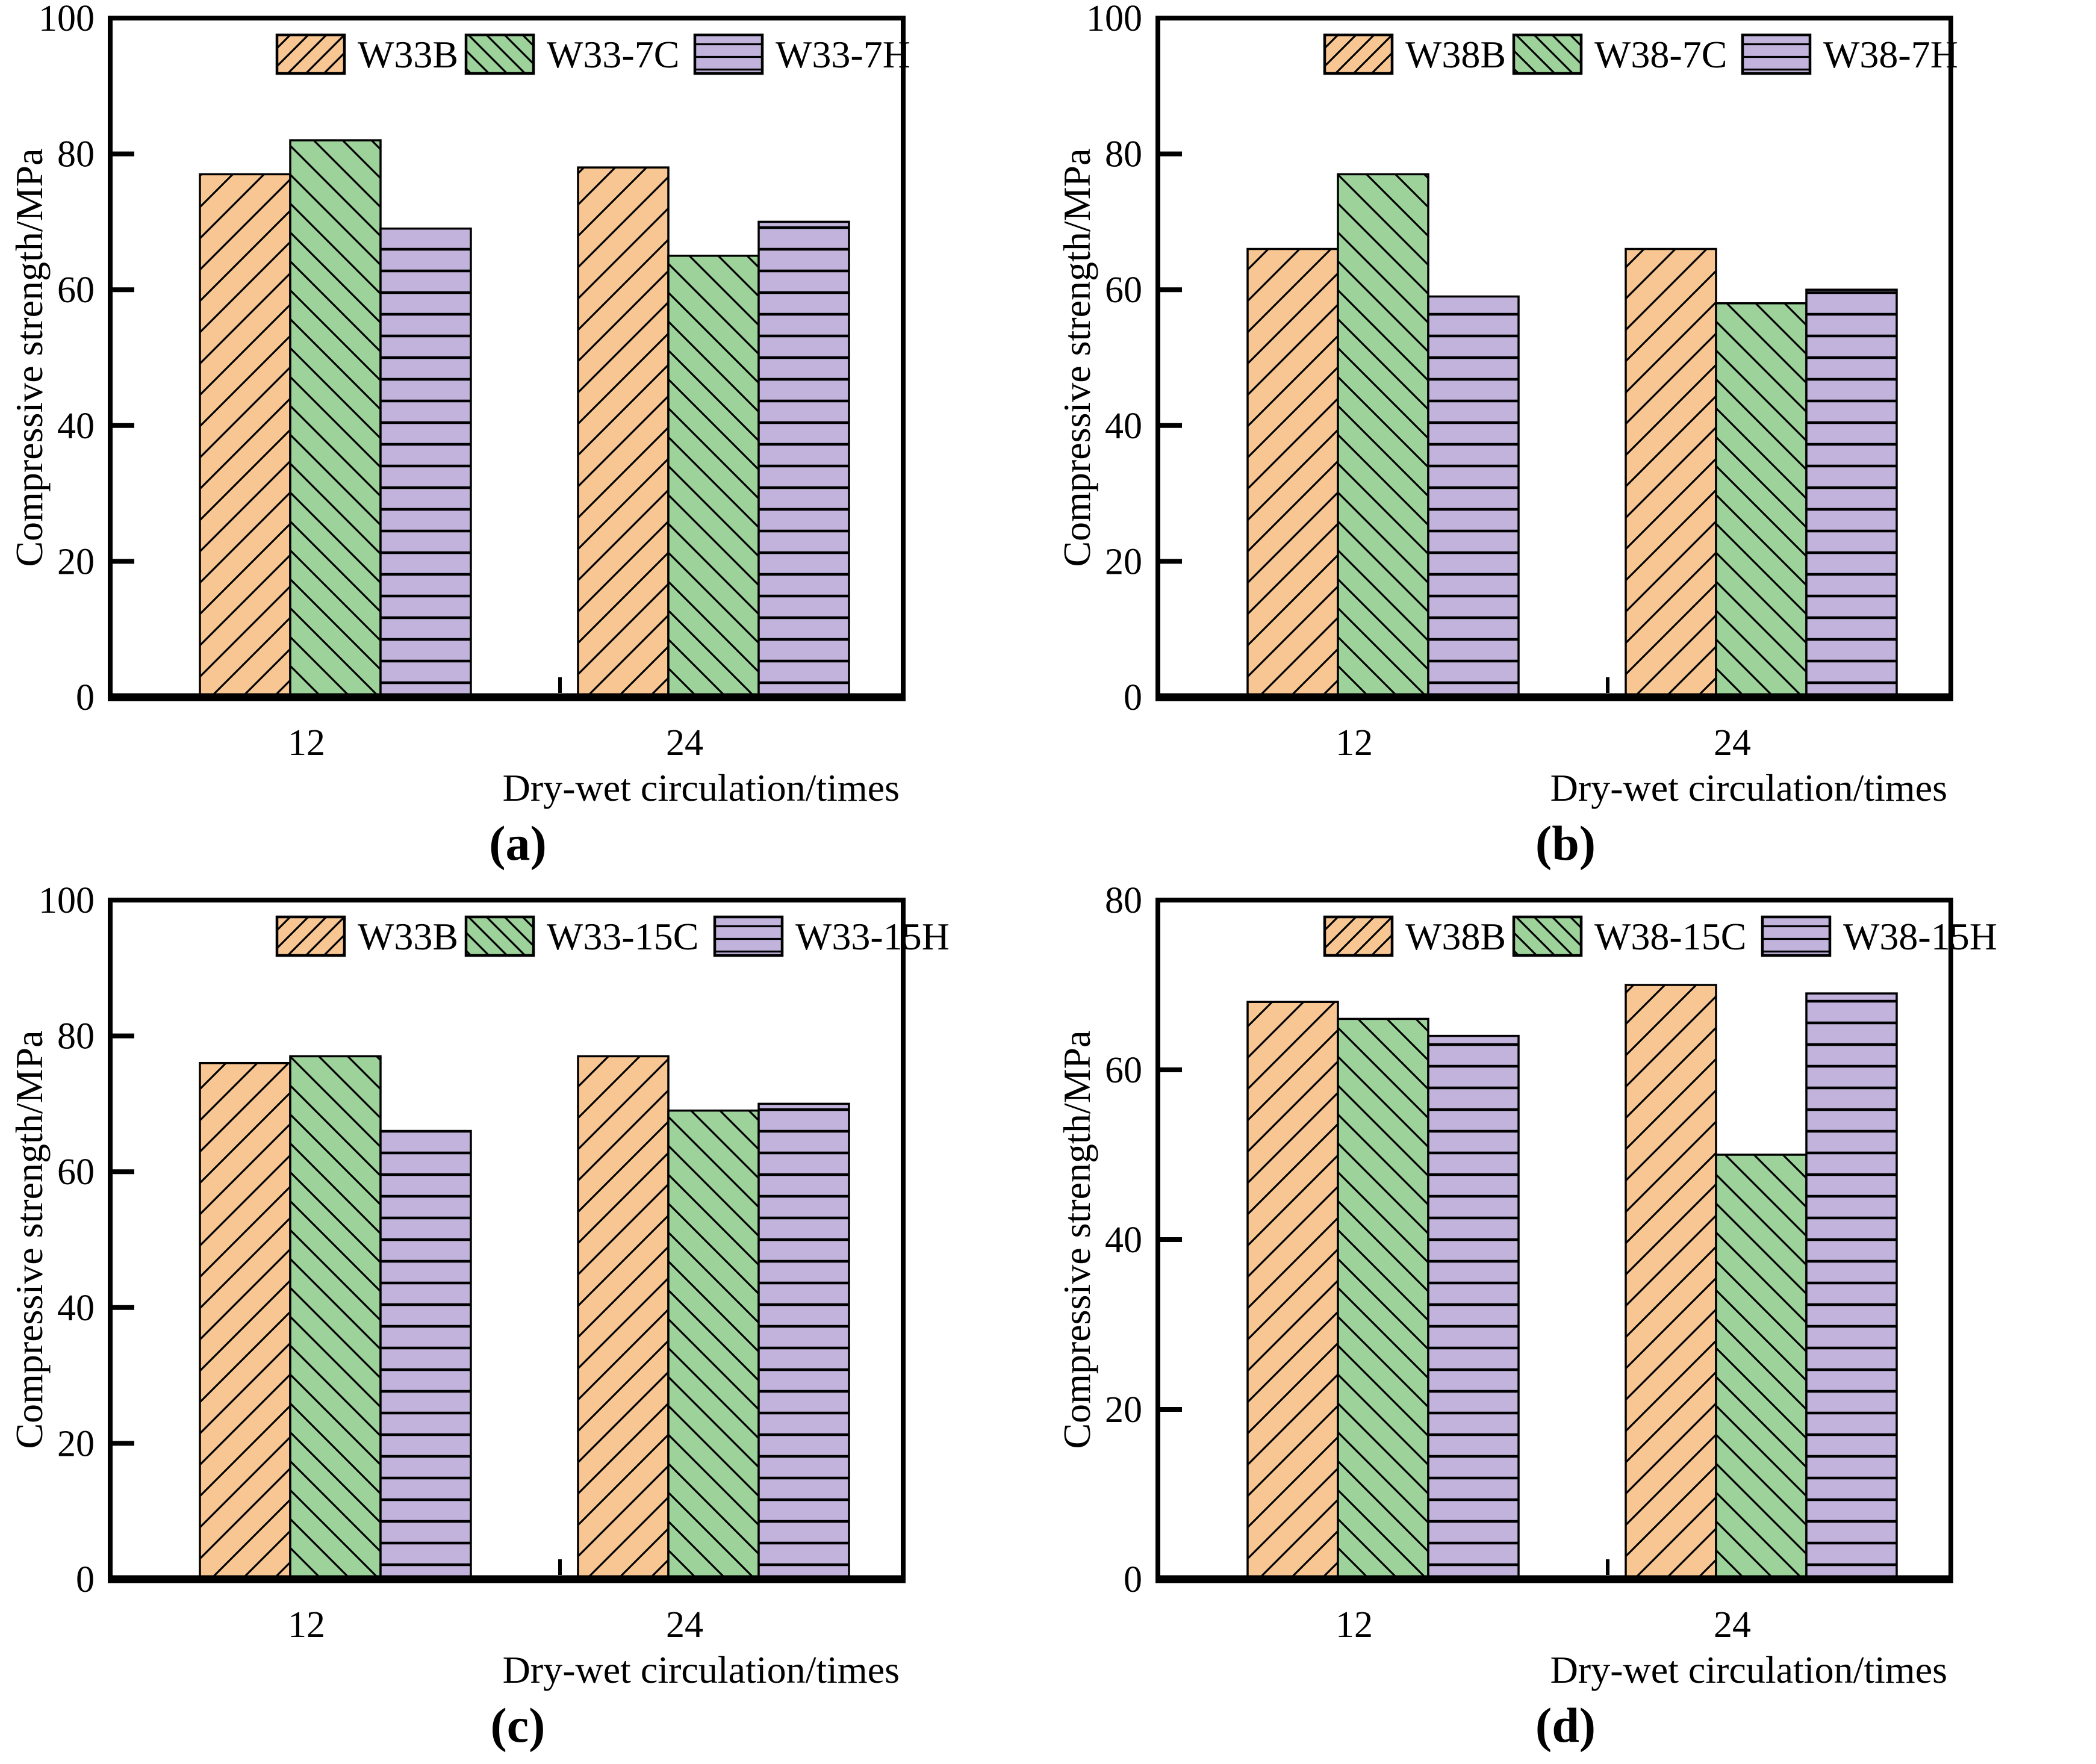 Image resolution: width=2096 pixels, height=1764 pixels. Describe the element at coordinates (1660, 55) in the screenshot. I see `legend-label-W38-7C: W38-7C` at that location.